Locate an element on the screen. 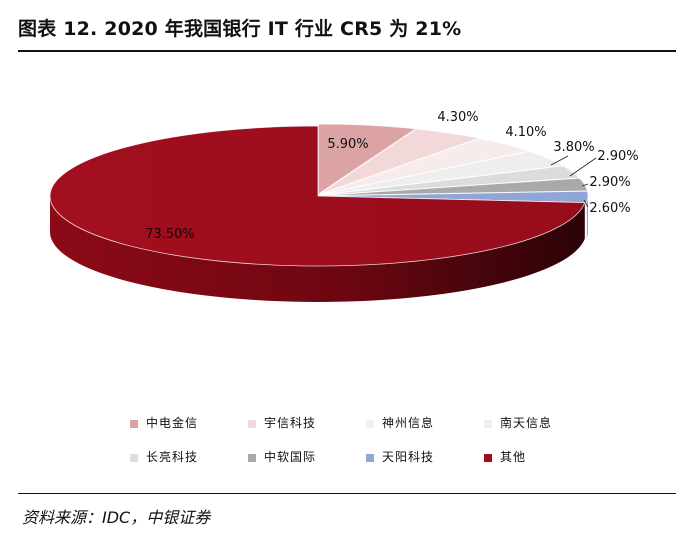  legend-item-6: 天阳科技 is located at coordinates (400, 456).